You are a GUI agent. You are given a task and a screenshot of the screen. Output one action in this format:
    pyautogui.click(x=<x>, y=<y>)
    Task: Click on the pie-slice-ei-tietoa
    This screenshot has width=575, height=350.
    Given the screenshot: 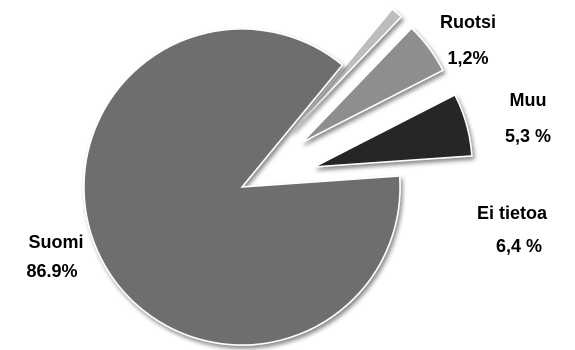 What is the action you would take?
    pyautogui.click(x=393, y=130)
    